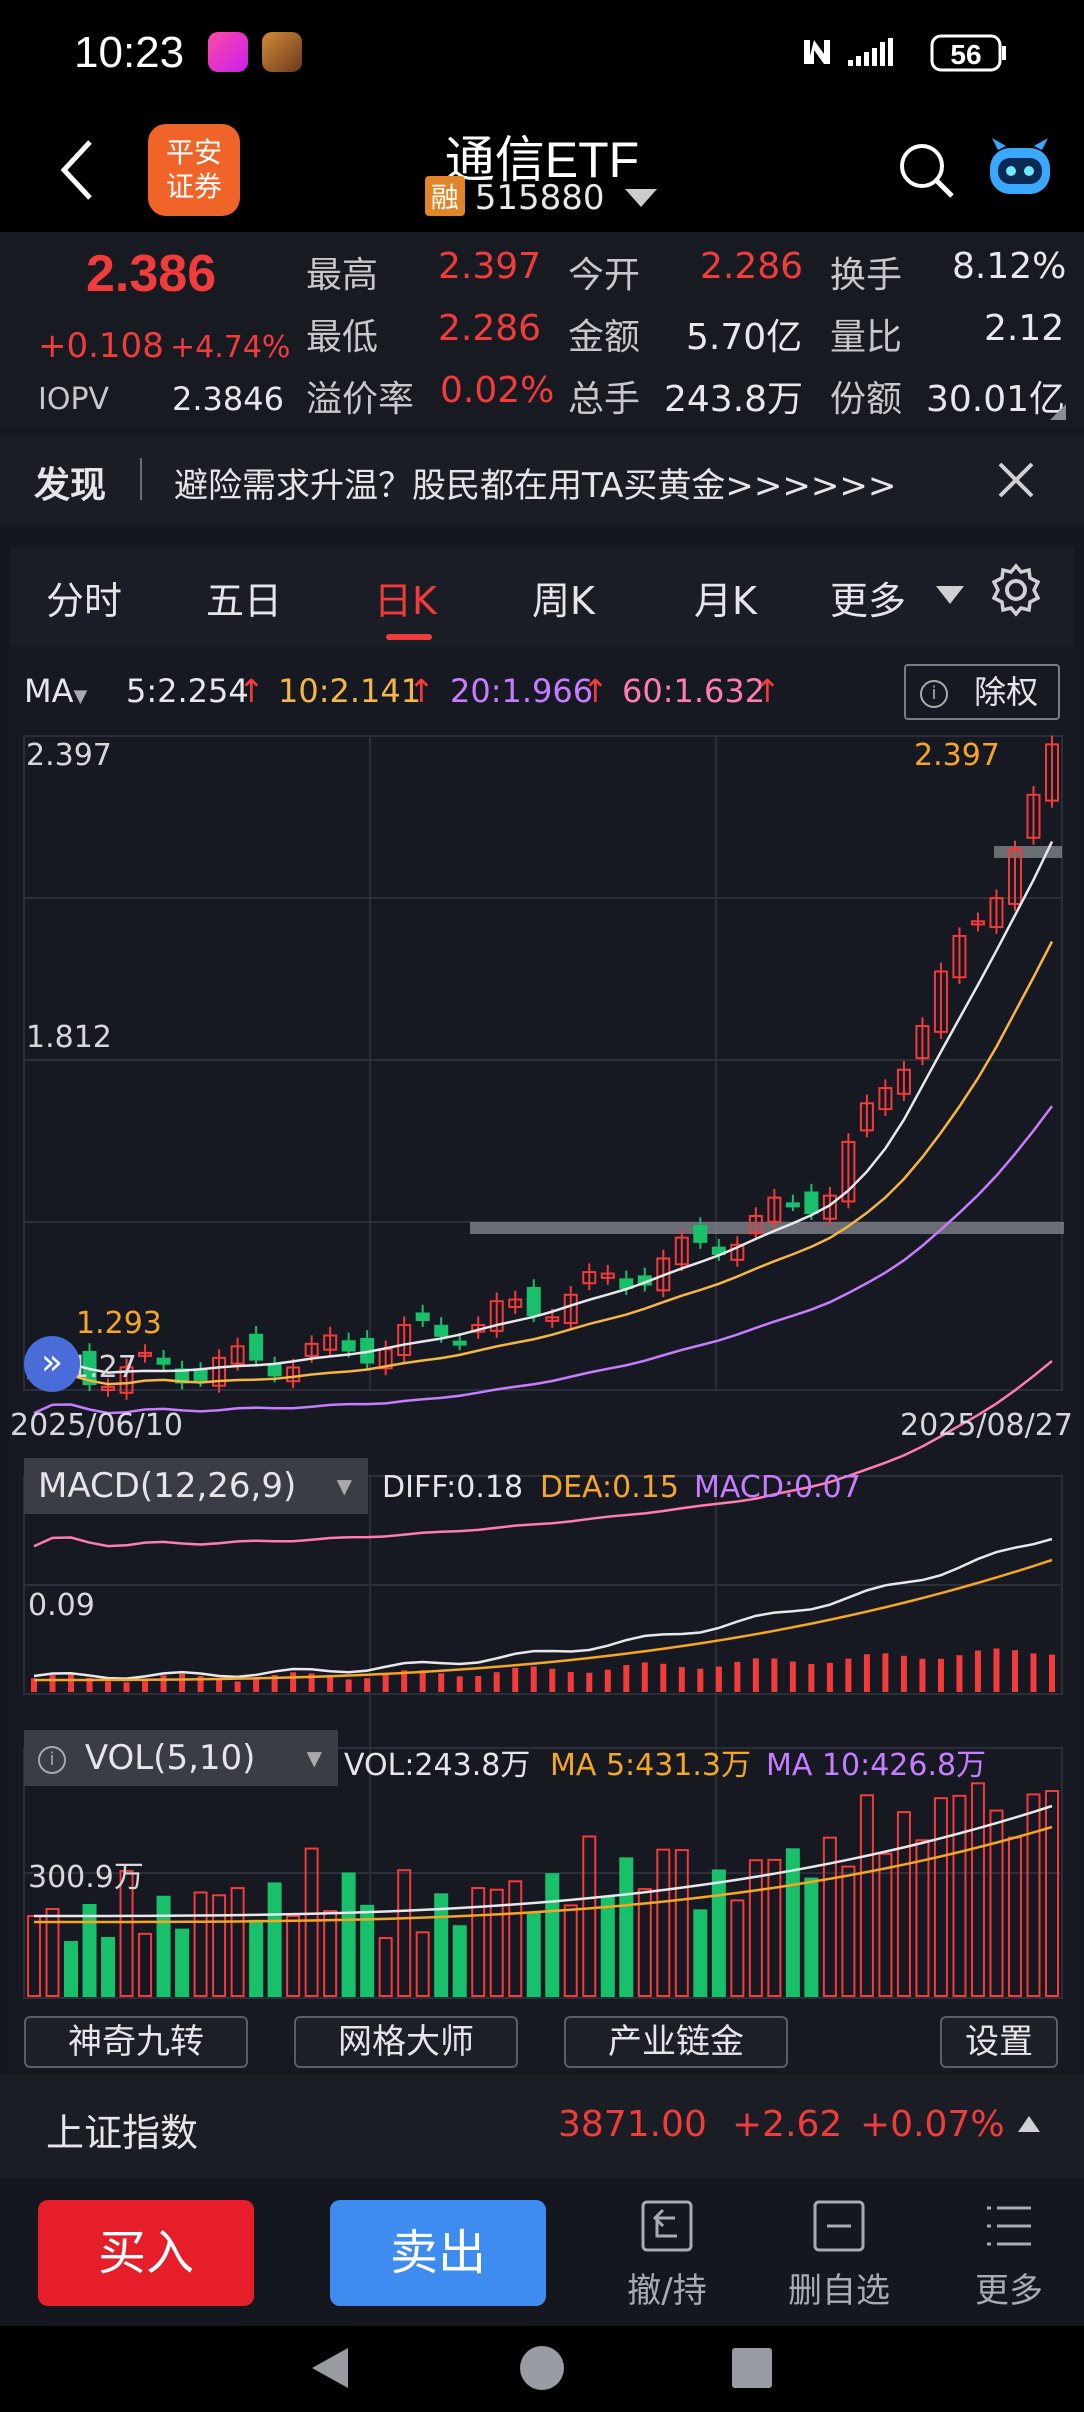  Describe the element at coordinates (136, 2042) in the screenshot. I see `tool-button-nine-turn: 神奇九转` at that location.